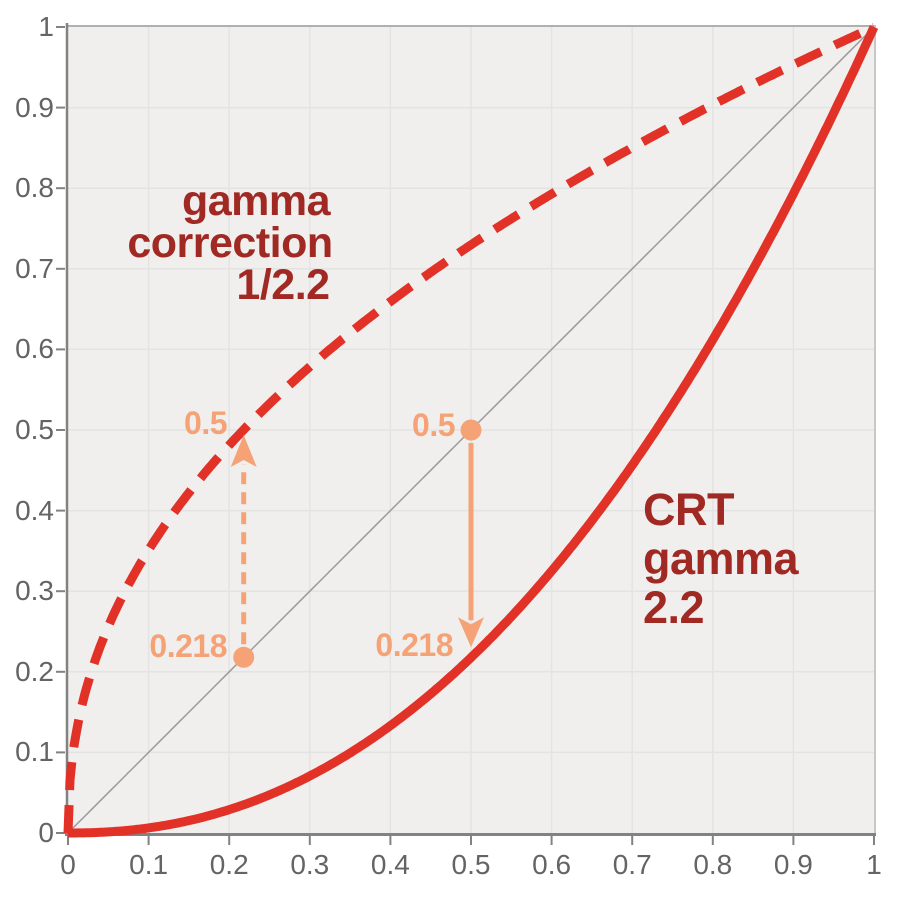 This screenshot has height=900, width=900. Describe the element at coordinates (283, 285) in the screenshot. I see `label-gamma-correction-line3: 1/2.2` at that location.